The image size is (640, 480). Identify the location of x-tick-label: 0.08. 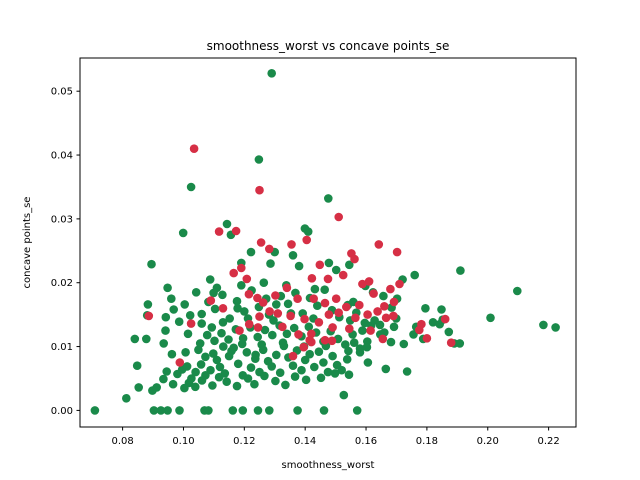
(122, 441).